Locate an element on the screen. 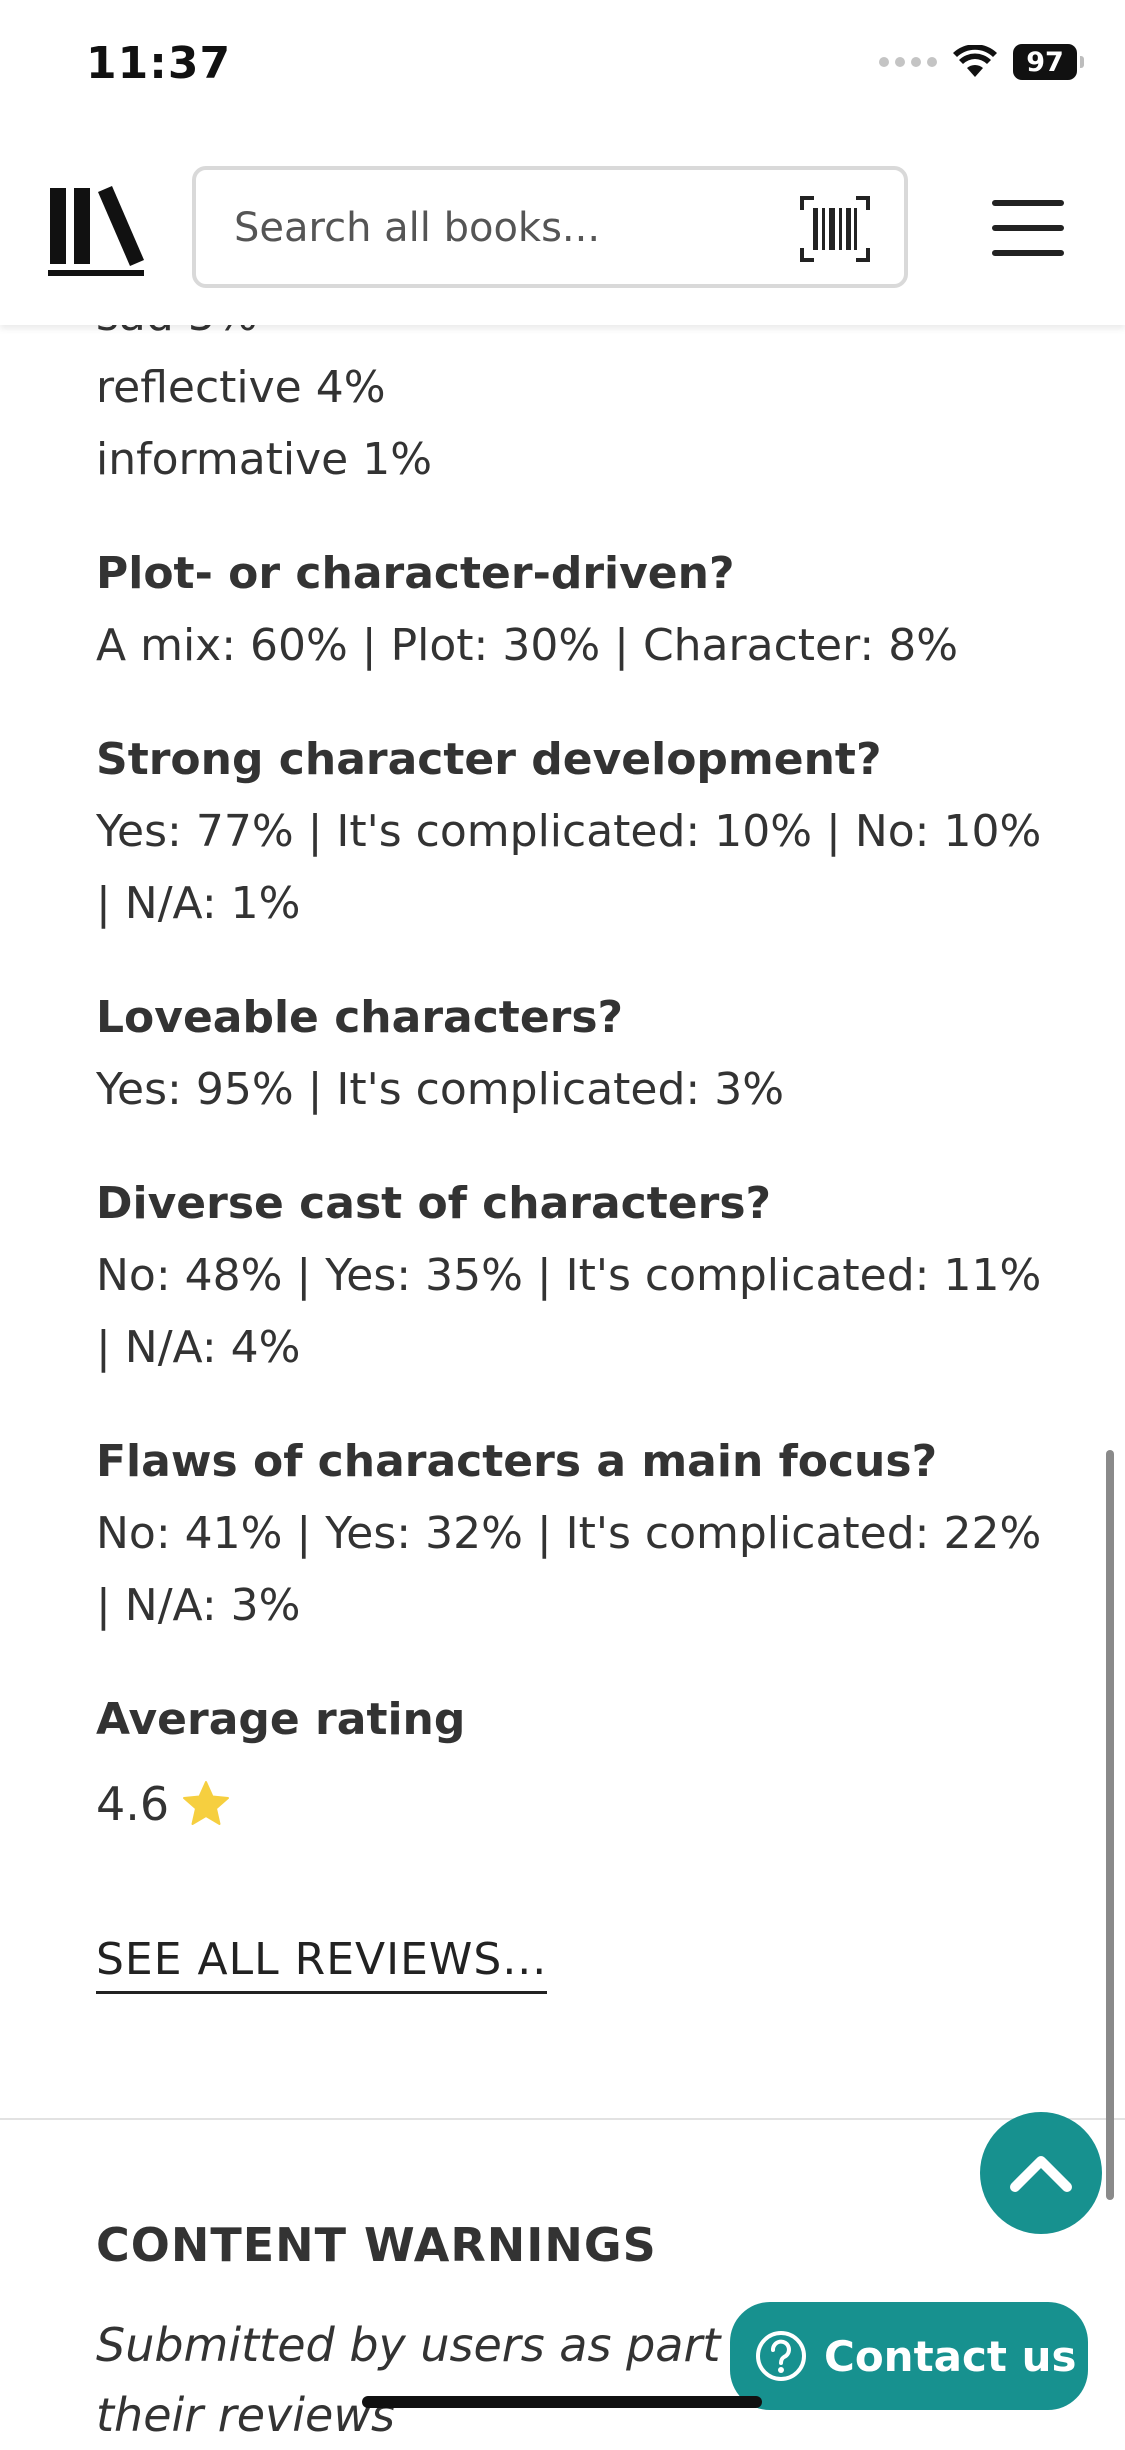  contact-us-button: Contact us is located at coordinates (909, 2356).